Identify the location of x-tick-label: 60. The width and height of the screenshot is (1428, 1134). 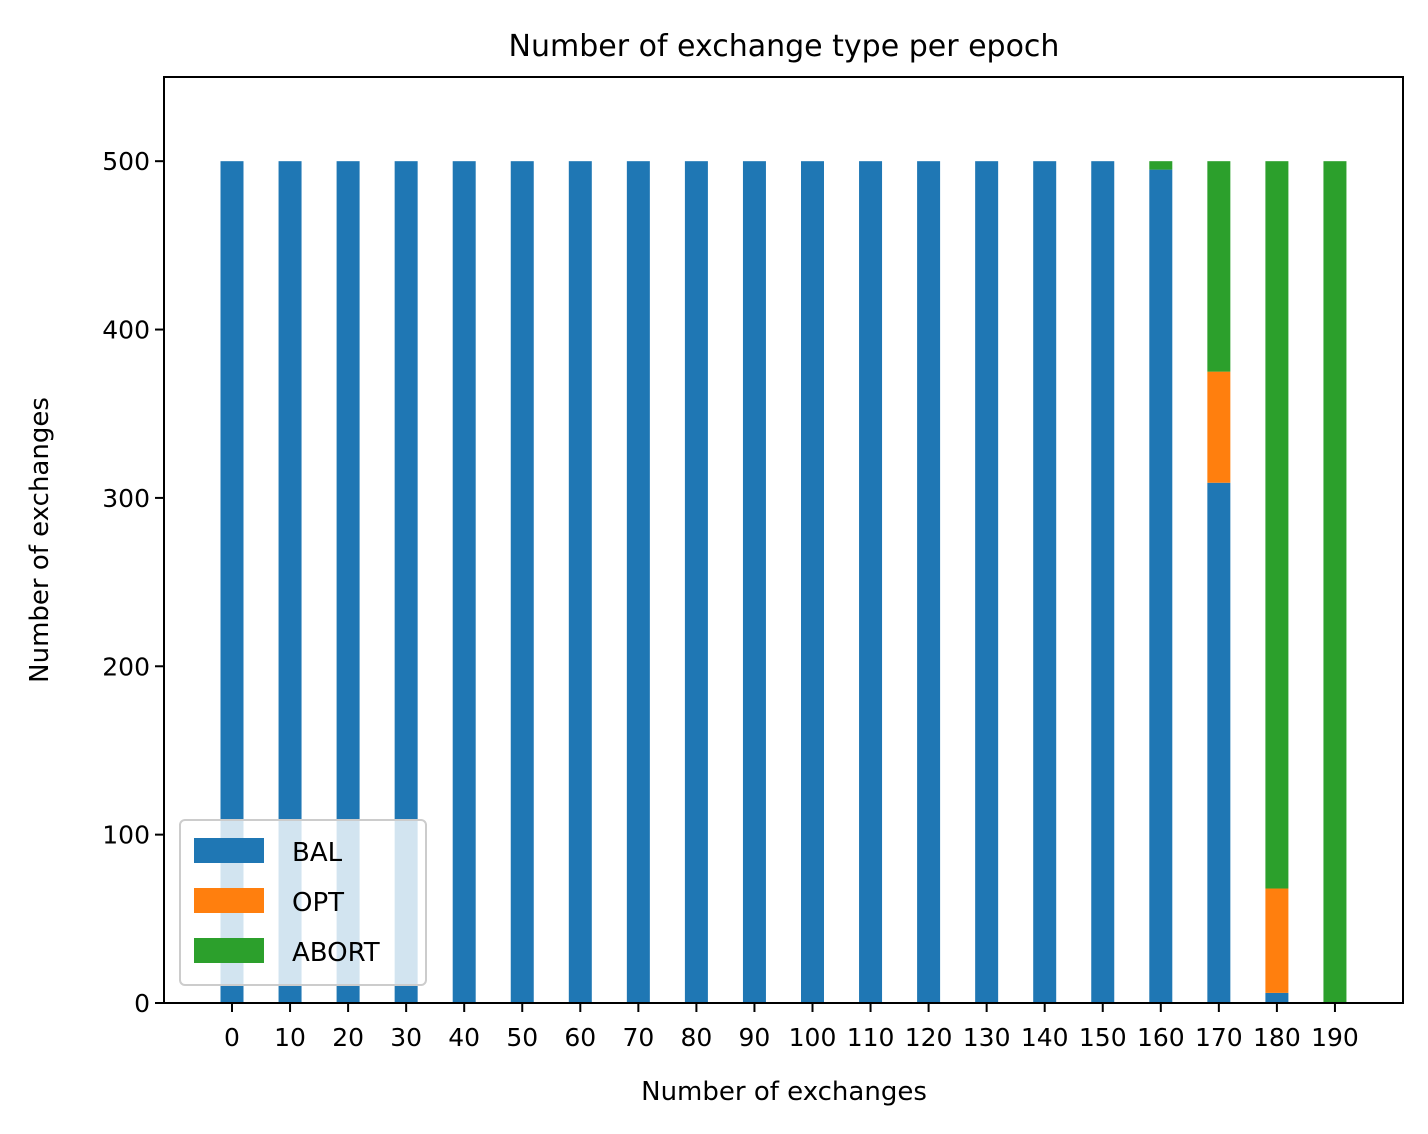
(580, 1037).